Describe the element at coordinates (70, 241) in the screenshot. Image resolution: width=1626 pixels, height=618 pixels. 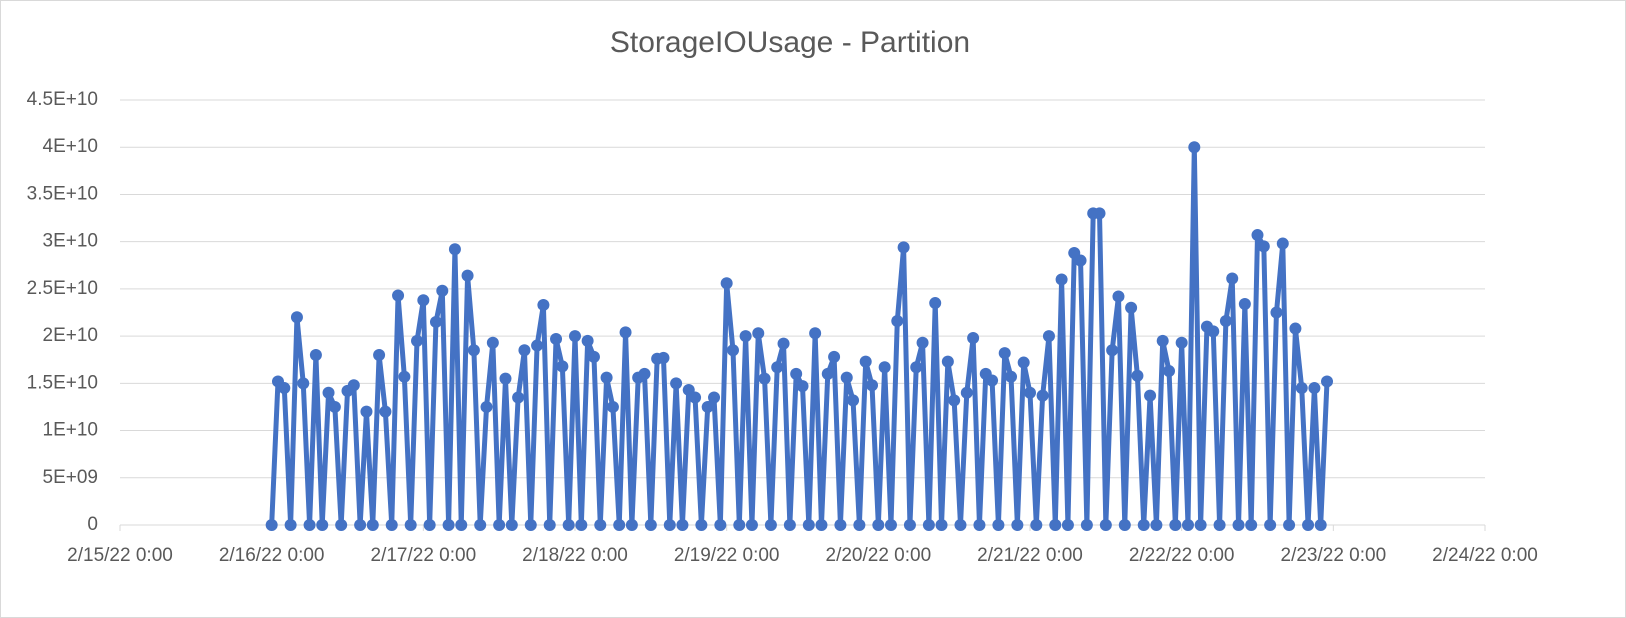
I see `y-tick-label: 3E+10` at that location.